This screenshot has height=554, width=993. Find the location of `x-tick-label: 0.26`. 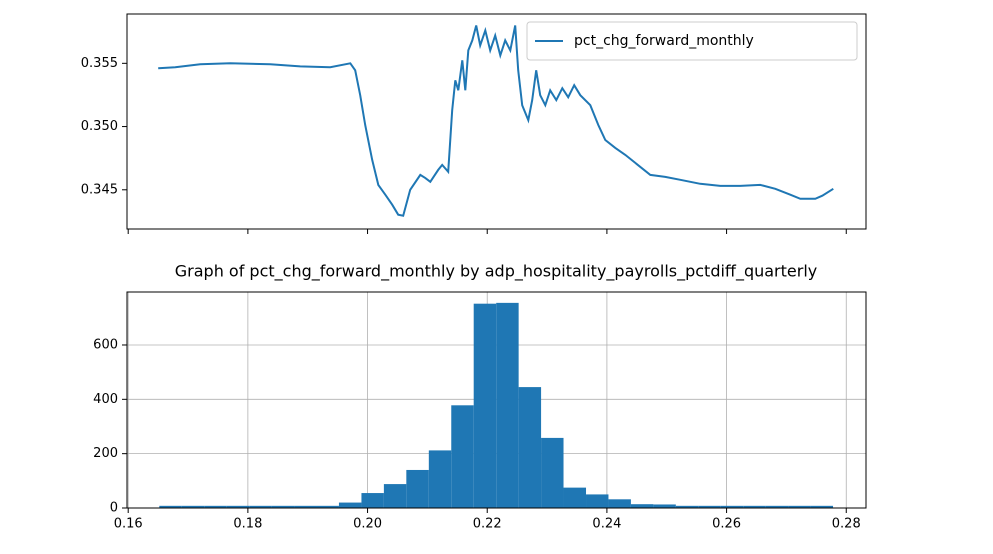

x-tick-label: 0.26 is located at coordinates (726, 524).